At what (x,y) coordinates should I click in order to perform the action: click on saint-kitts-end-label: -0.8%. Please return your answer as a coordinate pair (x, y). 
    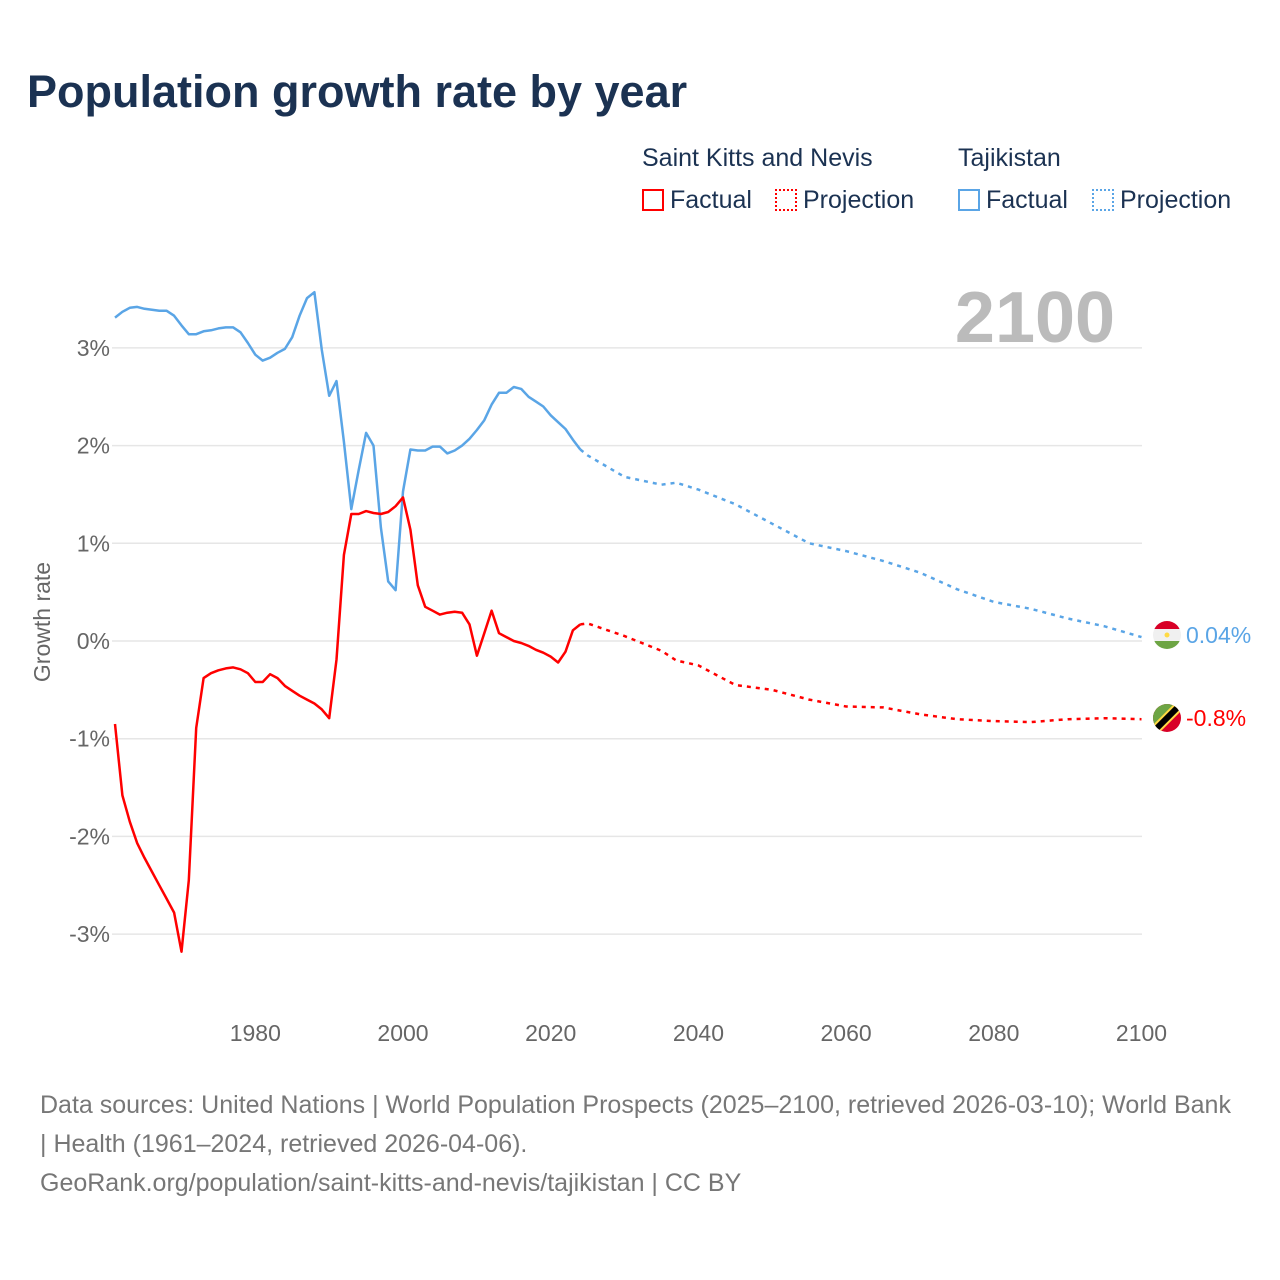
    Looking at the image, I should click on (1216, 718).